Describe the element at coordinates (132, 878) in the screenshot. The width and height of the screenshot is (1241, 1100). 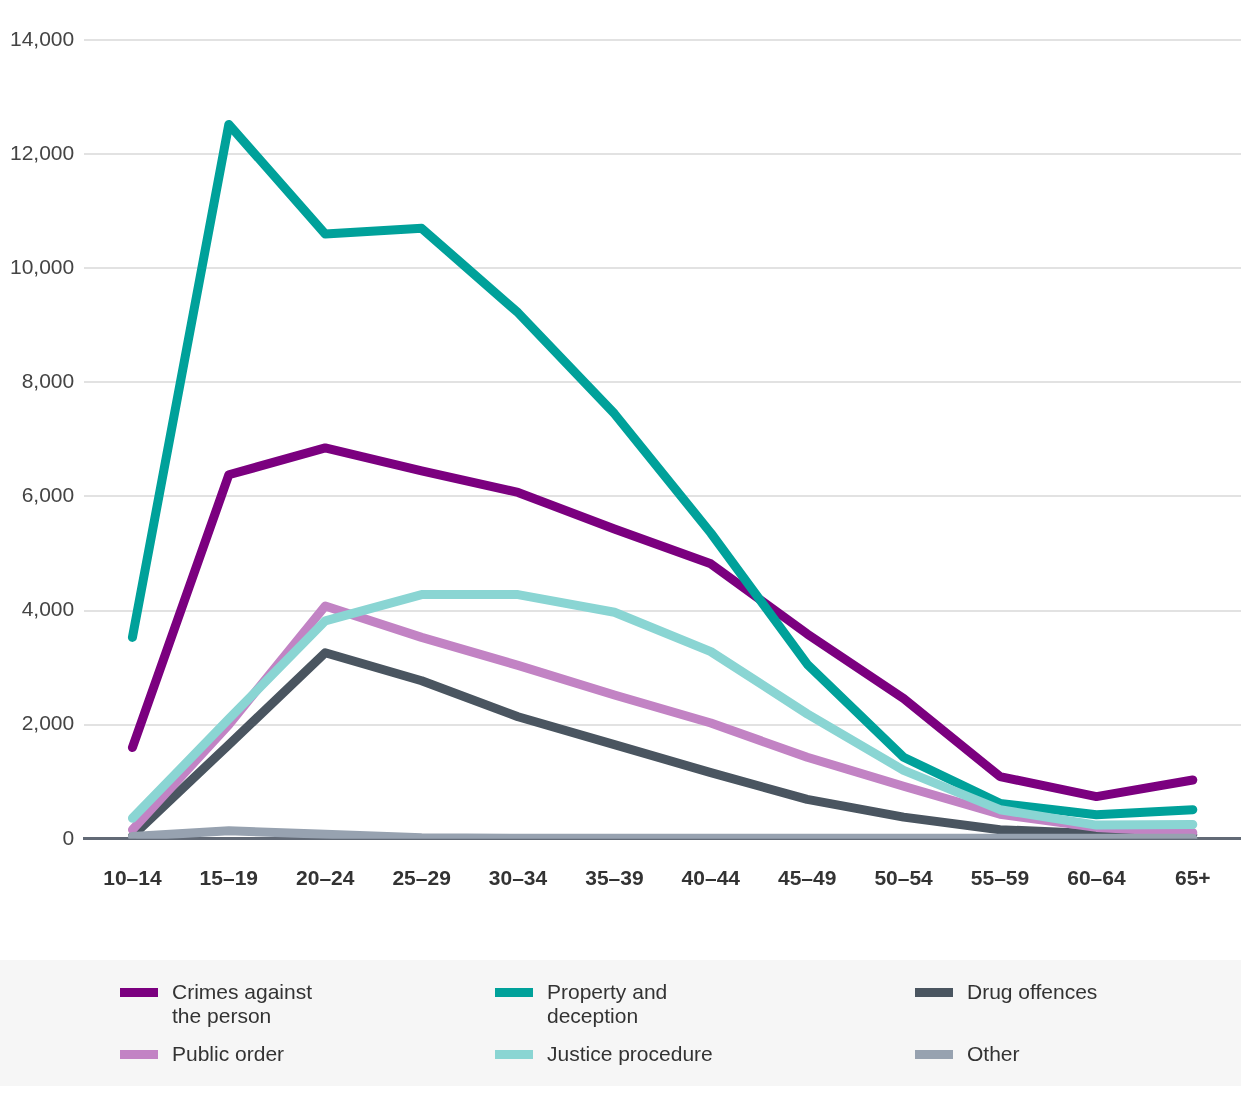
I see `x-tick-label: 10–14` at that location.